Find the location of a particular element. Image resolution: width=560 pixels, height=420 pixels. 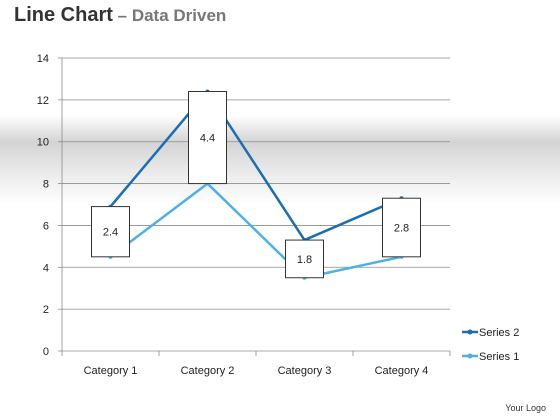

x-axis-ticks: Category 1 Category 2 Category 3 Category 4 is located at coordinates (256, 364).